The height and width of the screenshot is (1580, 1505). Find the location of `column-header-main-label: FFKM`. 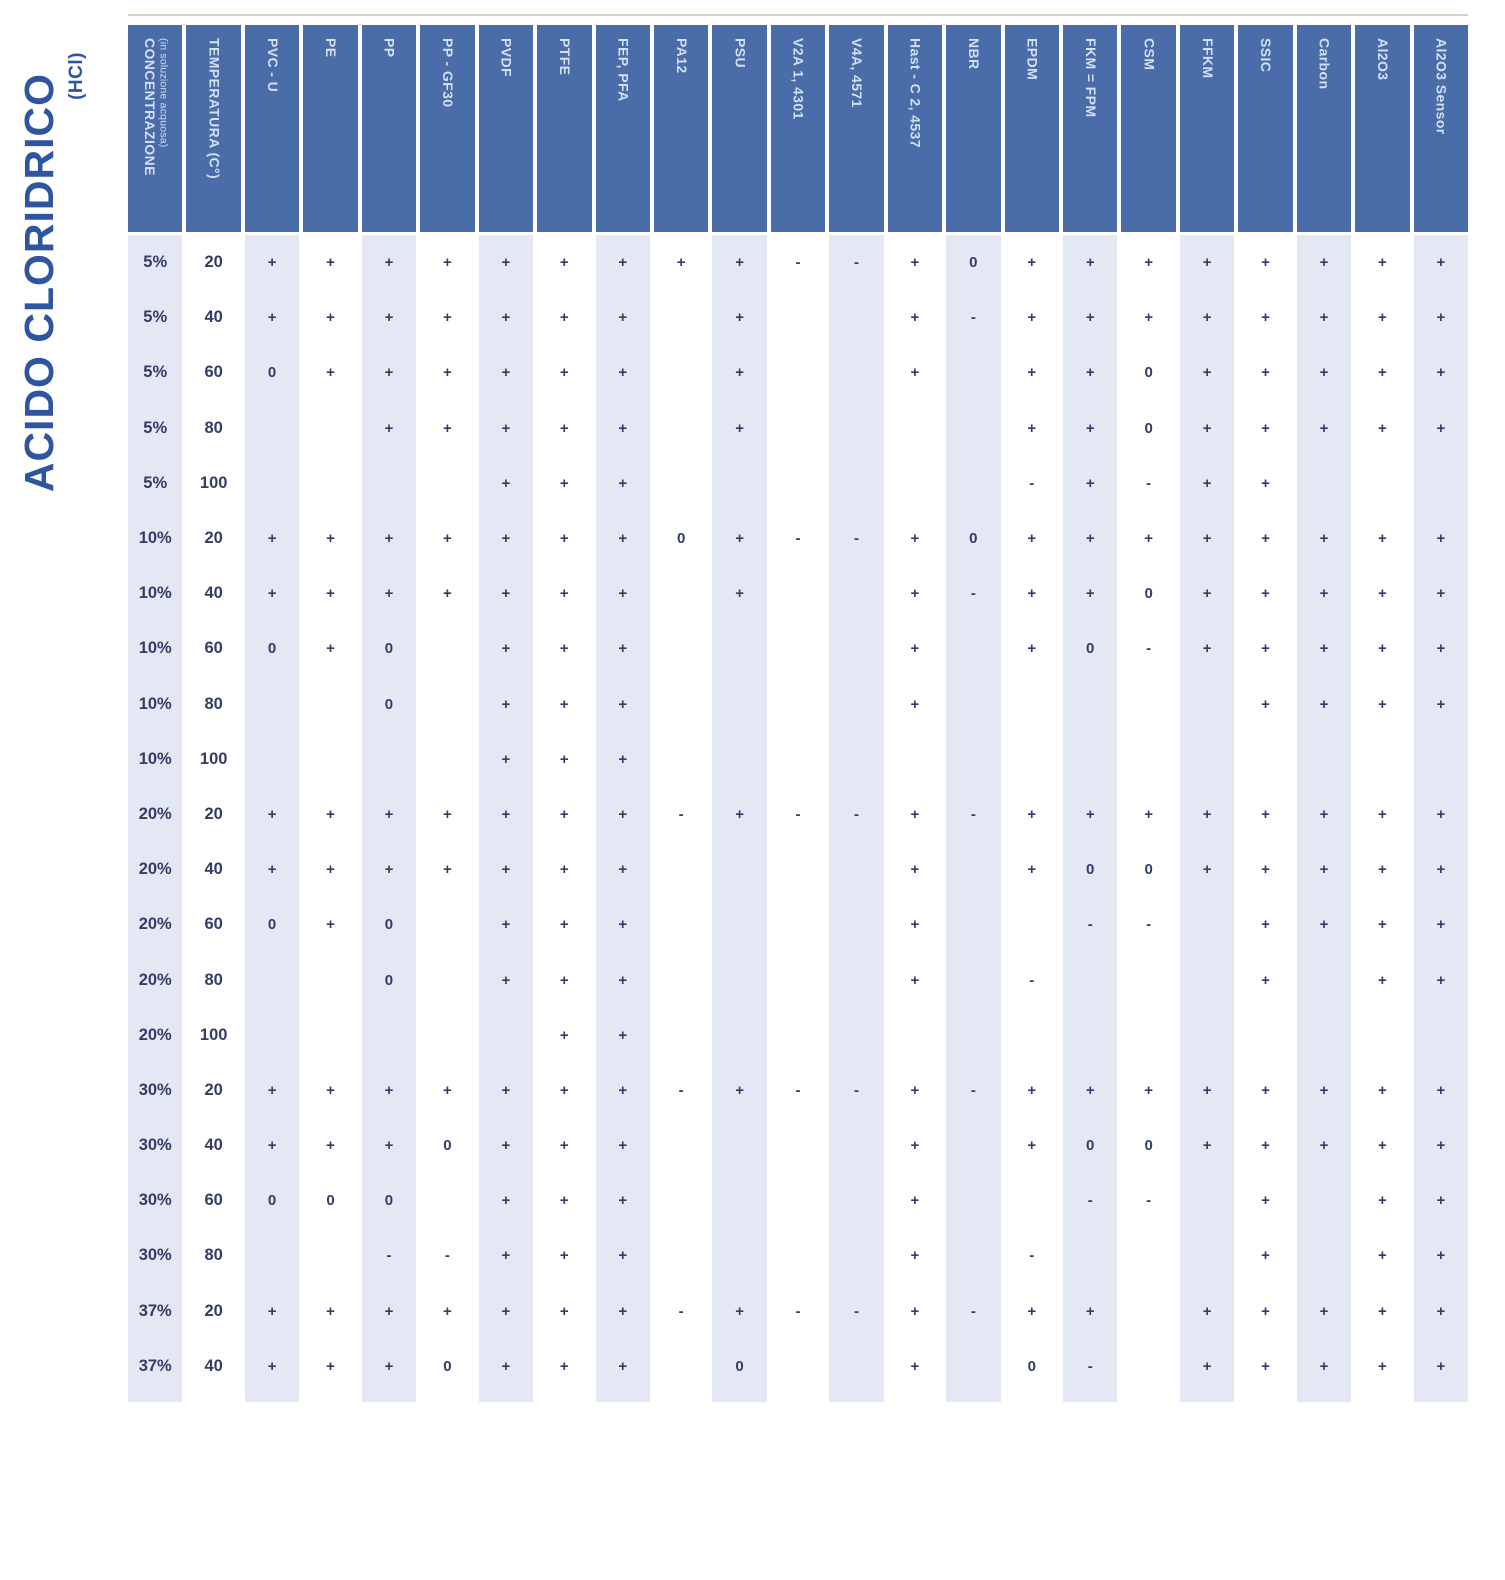

column-header-main-label: FFKM is located at coordinates (1207, 58).